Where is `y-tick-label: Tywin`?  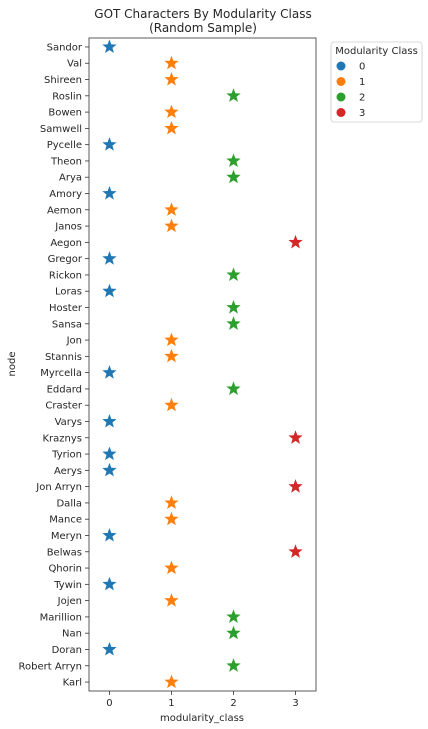 y-tick-label: Tywin is located at coordinates (67, 585).